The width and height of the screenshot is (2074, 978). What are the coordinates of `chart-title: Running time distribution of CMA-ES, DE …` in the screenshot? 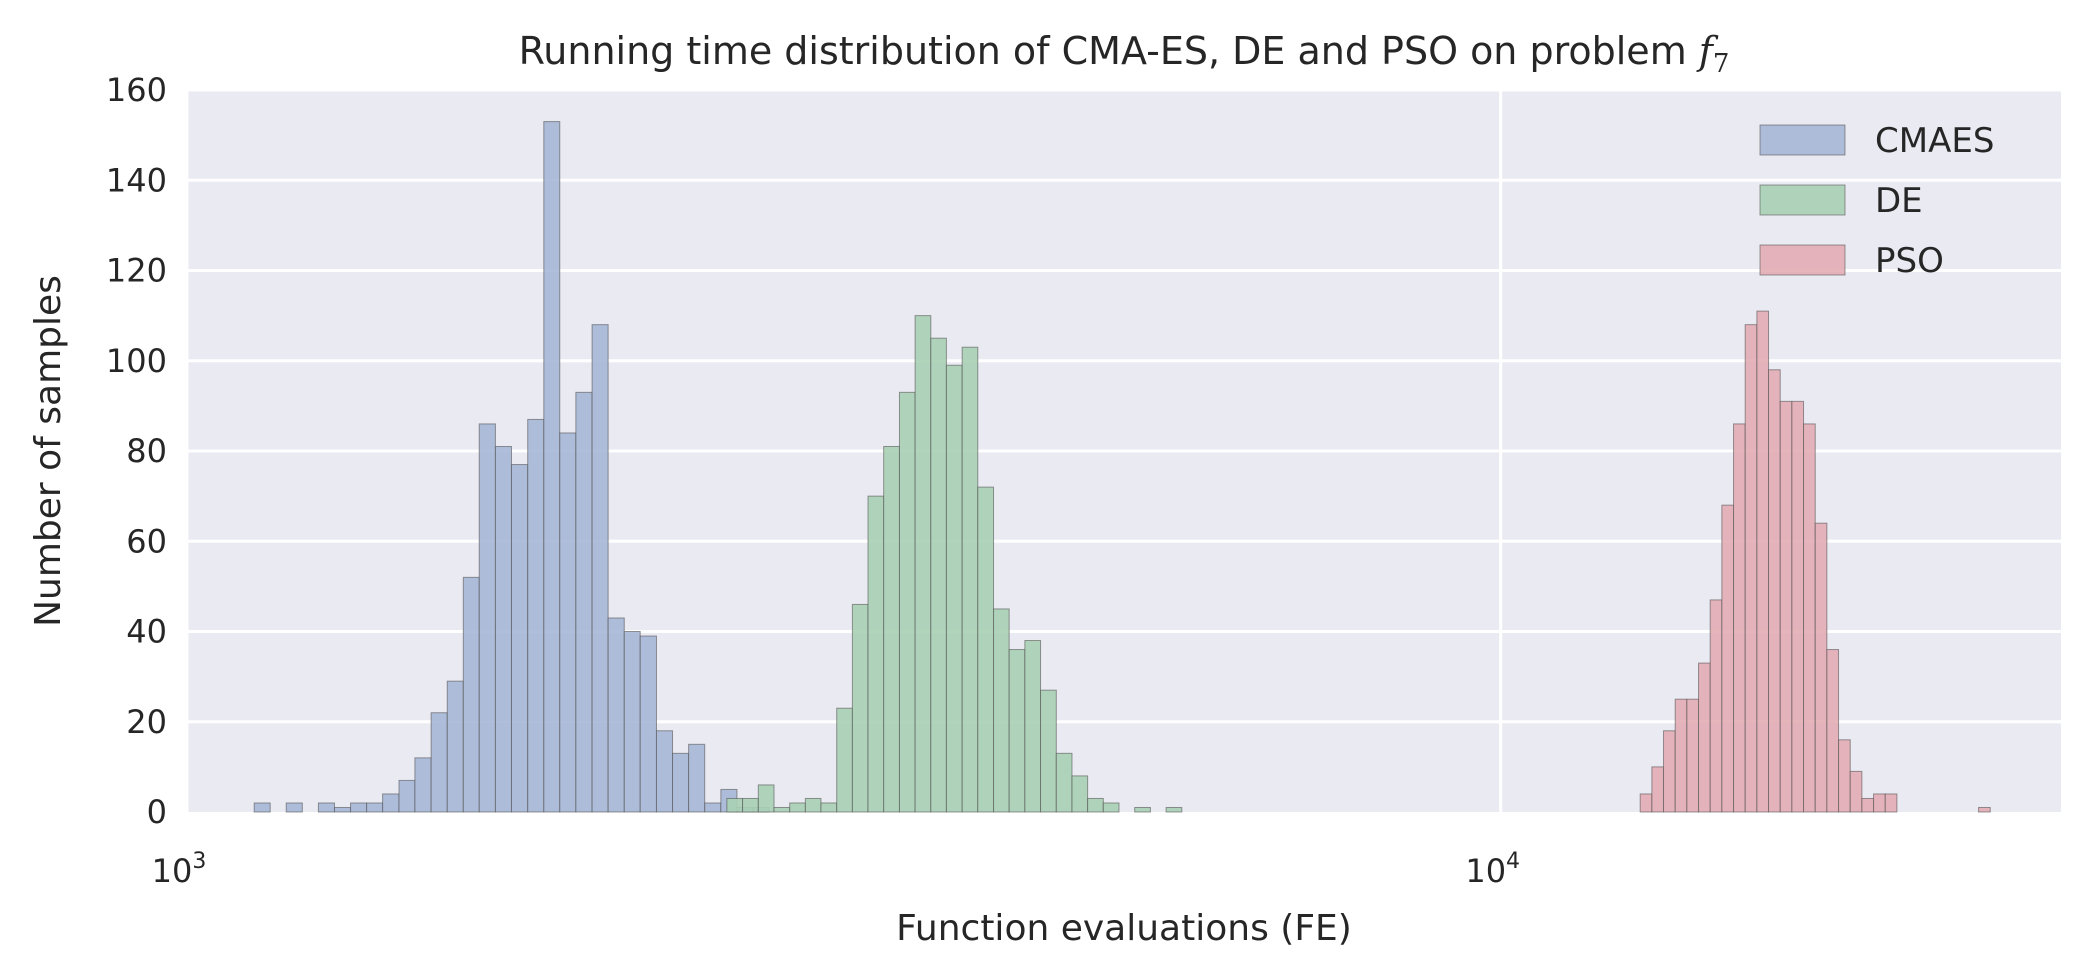 It's located at (1124, 54).